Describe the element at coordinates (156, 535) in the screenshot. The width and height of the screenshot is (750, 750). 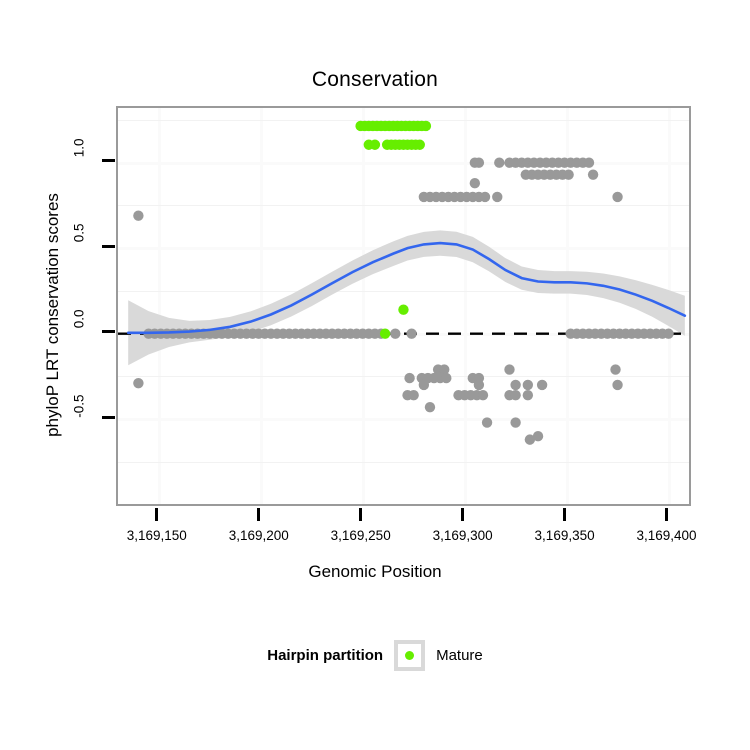
I see `x-tick-label: 3,169,150` at that location.